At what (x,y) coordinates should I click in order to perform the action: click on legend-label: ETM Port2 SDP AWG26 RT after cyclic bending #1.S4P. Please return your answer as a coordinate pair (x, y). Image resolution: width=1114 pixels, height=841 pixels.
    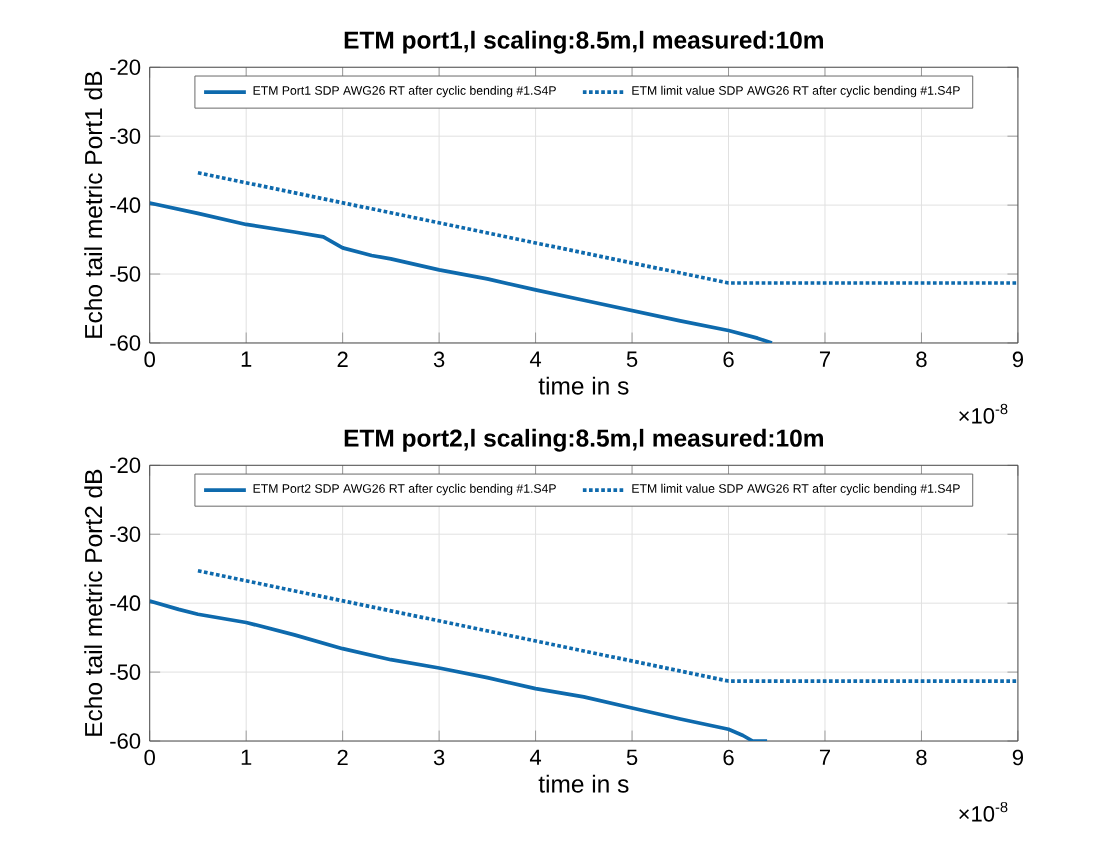
    Looking at the image, I should click on (404, 489).